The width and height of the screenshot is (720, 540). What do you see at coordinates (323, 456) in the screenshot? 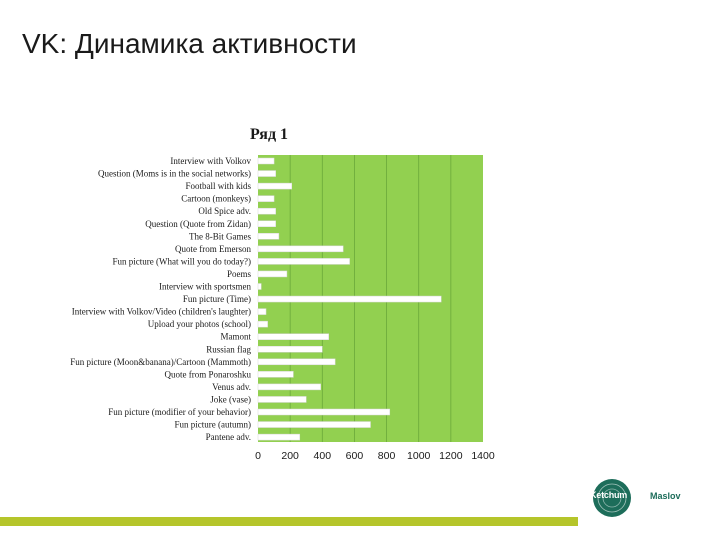
I see `x-tick-label: 400` at bounding box center [323, 456].